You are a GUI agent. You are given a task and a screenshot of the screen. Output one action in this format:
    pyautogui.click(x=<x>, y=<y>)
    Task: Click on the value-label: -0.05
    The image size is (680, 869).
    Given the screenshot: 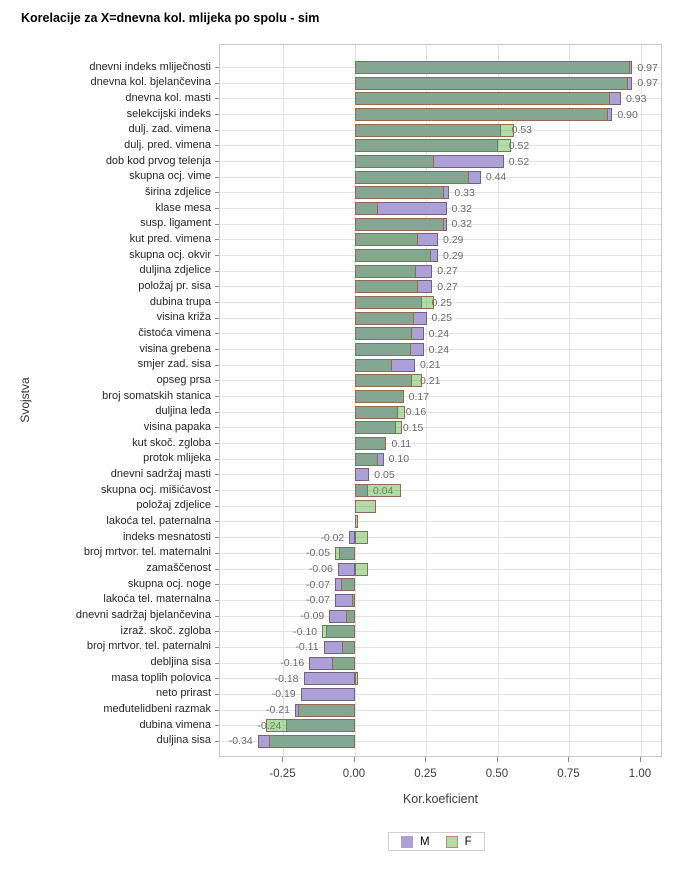 What is the action you would take?
    pyautogui.click(x=318, y=553)
    